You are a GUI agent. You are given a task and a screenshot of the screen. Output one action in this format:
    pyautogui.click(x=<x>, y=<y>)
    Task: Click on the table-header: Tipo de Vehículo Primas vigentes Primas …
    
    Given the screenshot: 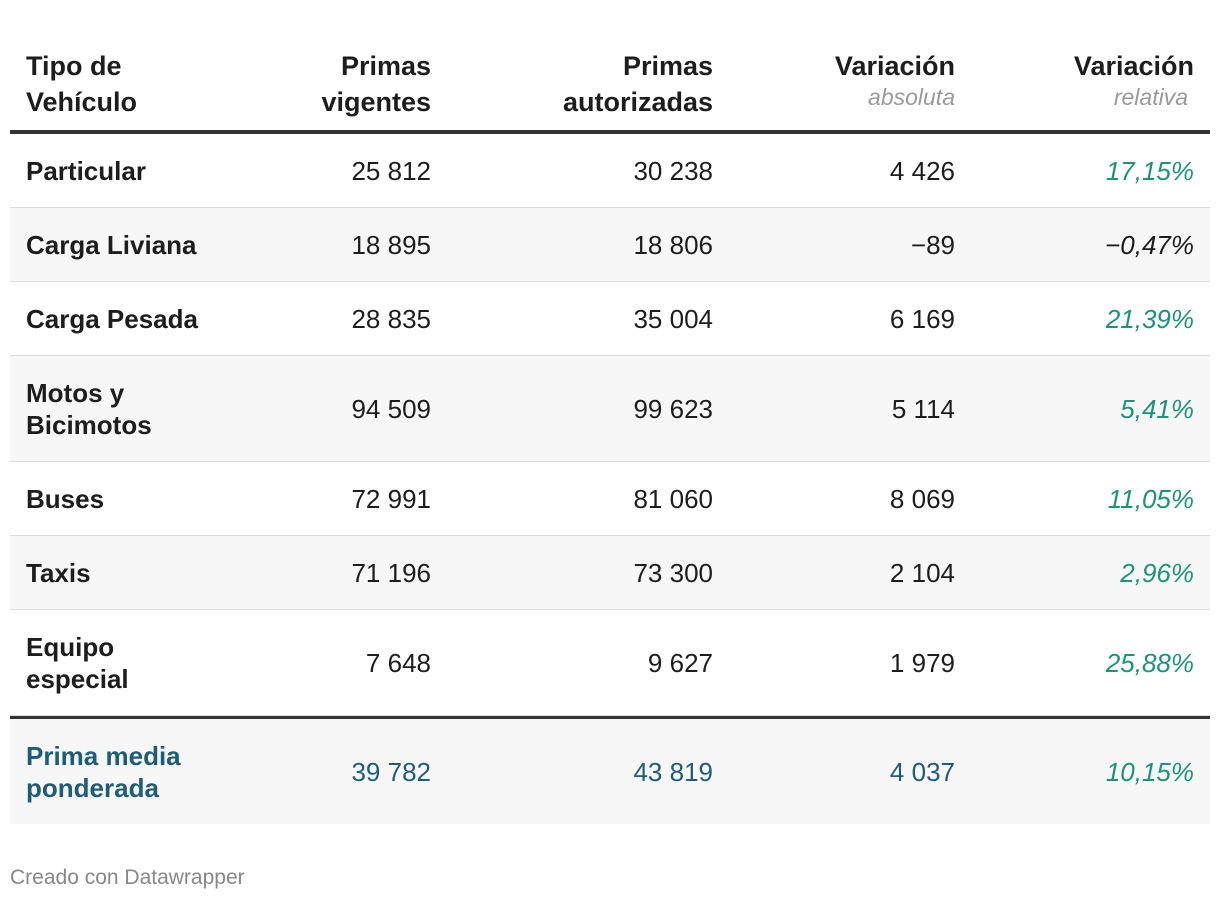 What is the action you would take?
    pyautogui.click(x=610, y=87)
    